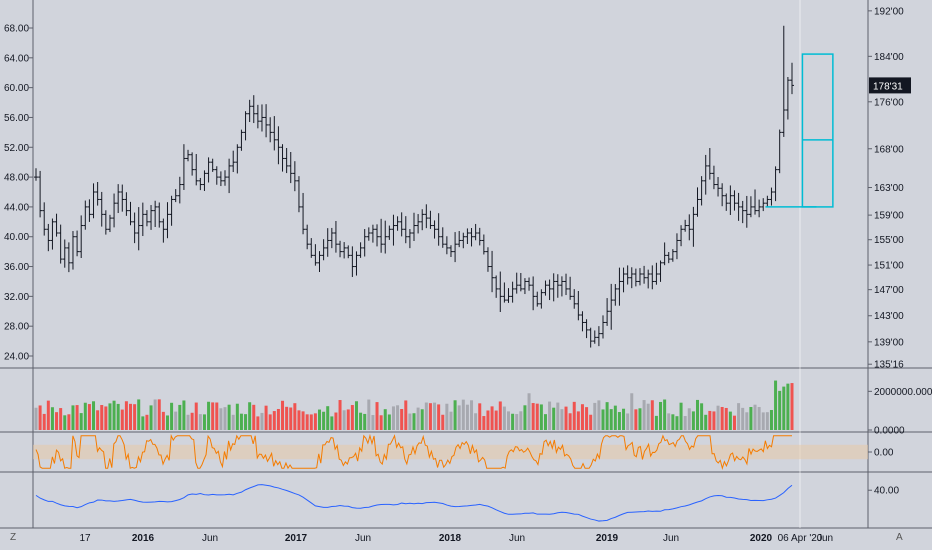 The width and height of the screenshot is (932, 550). I want to click on left-tick-label: 24.00, so click(16, 357).